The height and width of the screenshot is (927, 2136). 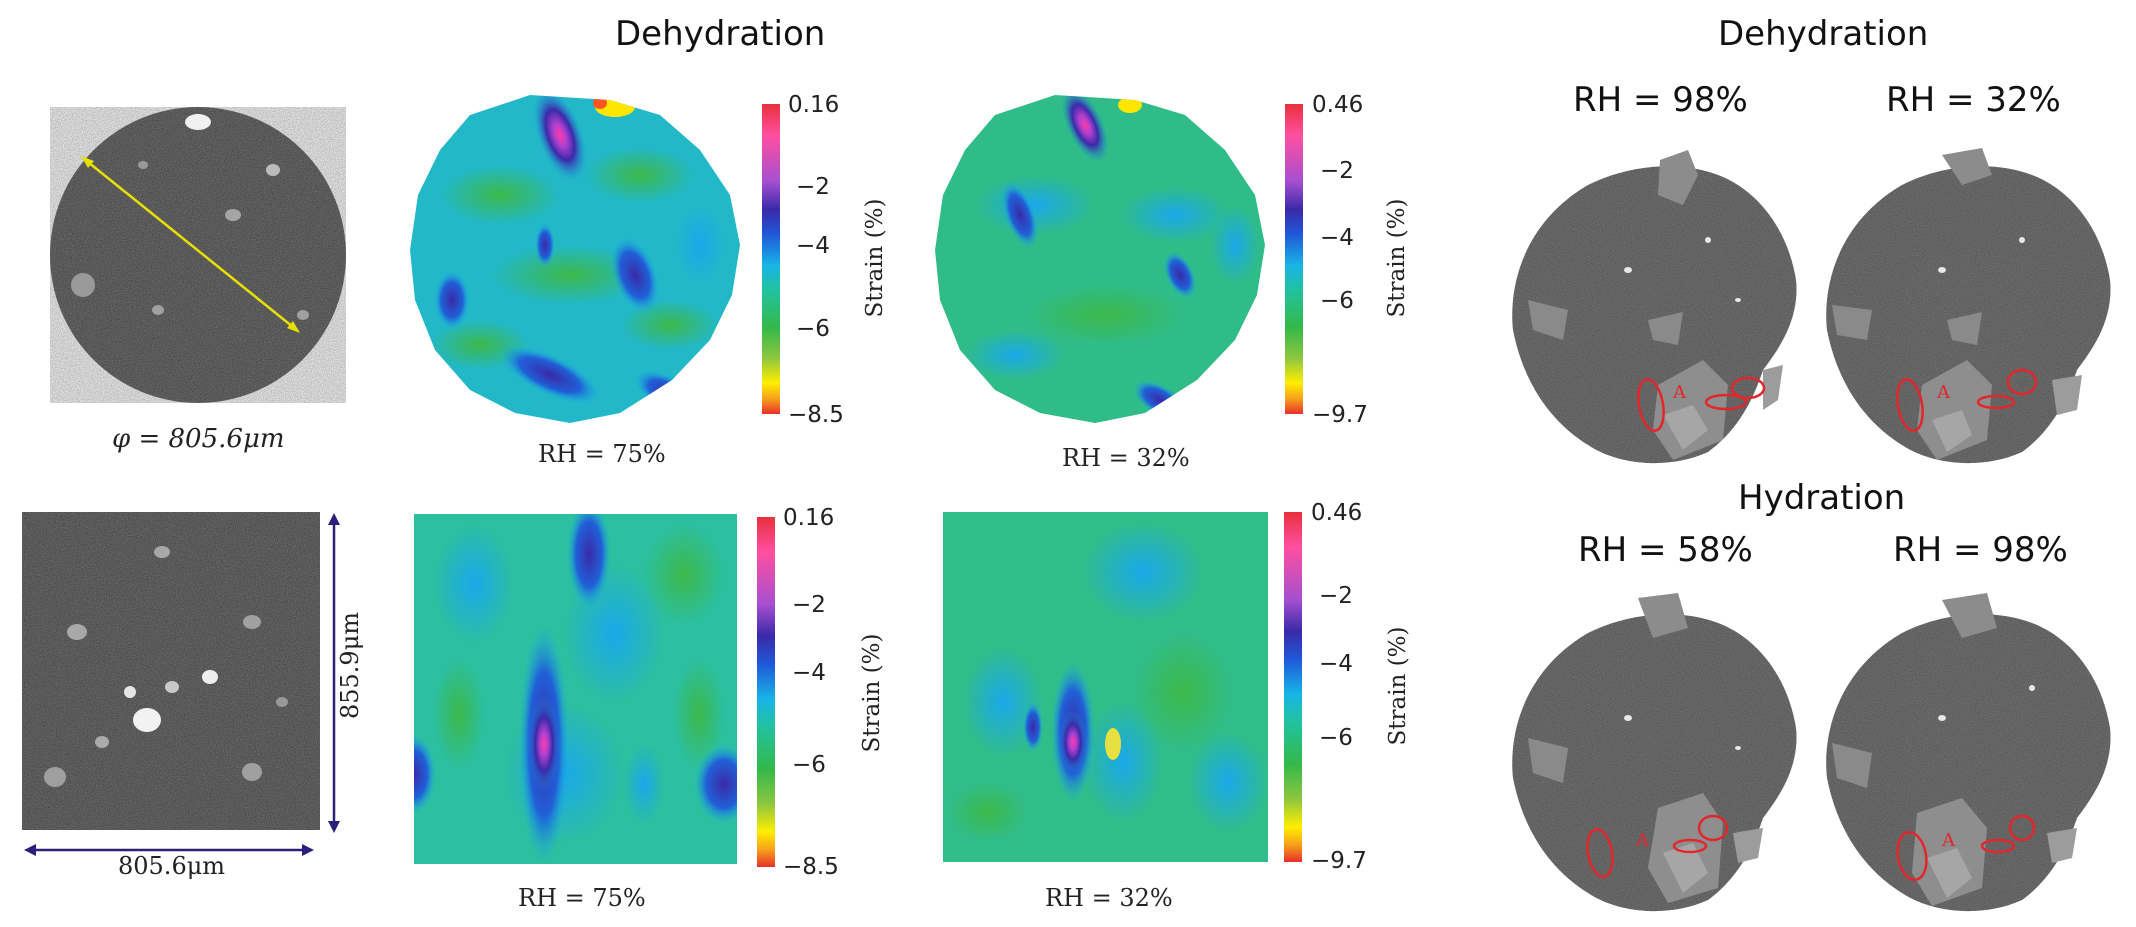 What do you see at coordinates (813, 246) in the screenshot?
I see `tick-top-left-2: −4` at bounding box center [813, 246].